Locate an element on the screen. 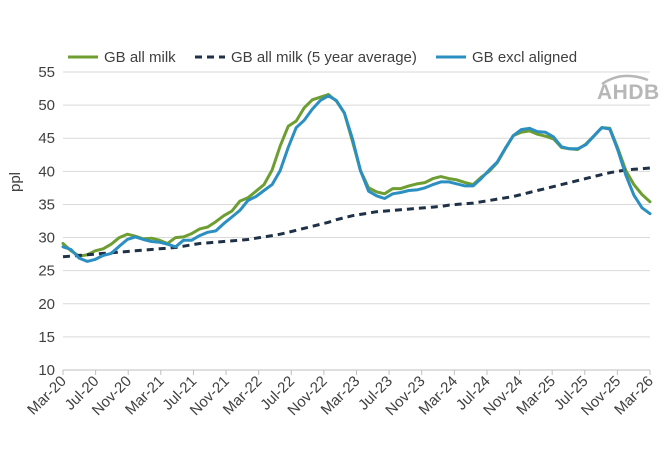  legend-label: GB all milk (5 year average) is located at coordinates (324, 57).